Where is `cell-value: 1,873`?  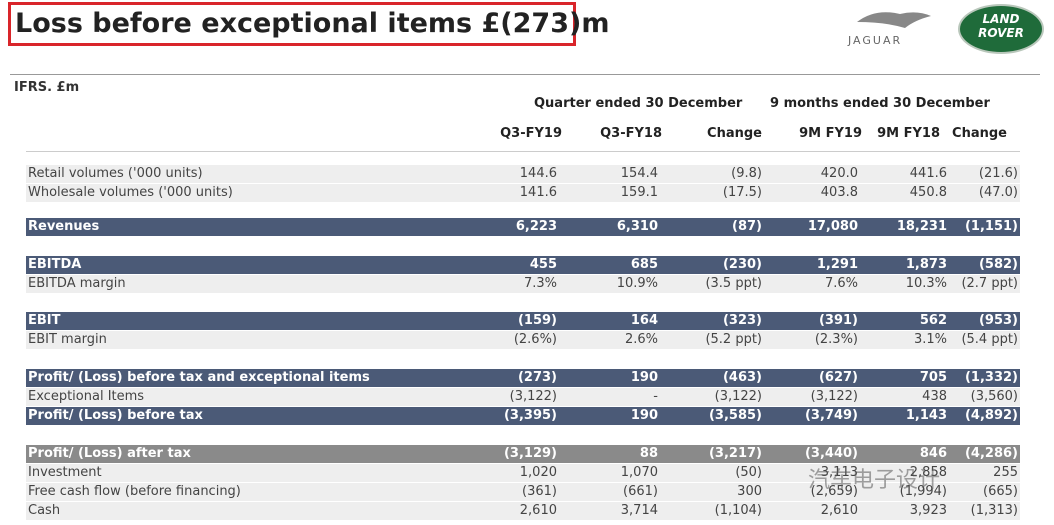 cell-value: 1,873 is located at coordinates (926, 264).